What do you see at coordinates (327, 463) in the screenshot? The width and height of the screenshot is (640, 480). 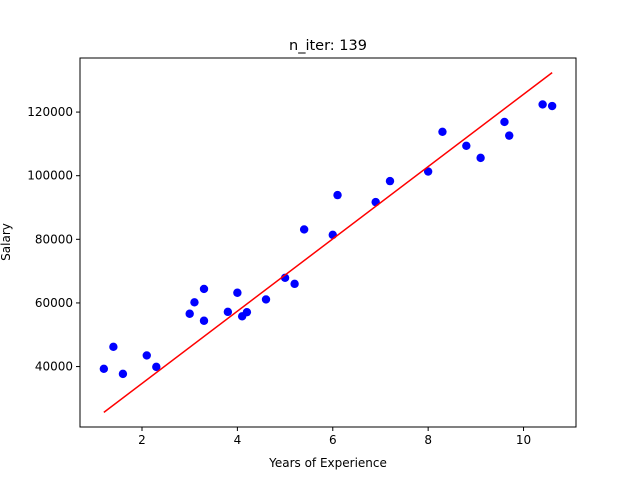 I see `x-axis-label: Years of Experience` at bounding box center [327, 463].